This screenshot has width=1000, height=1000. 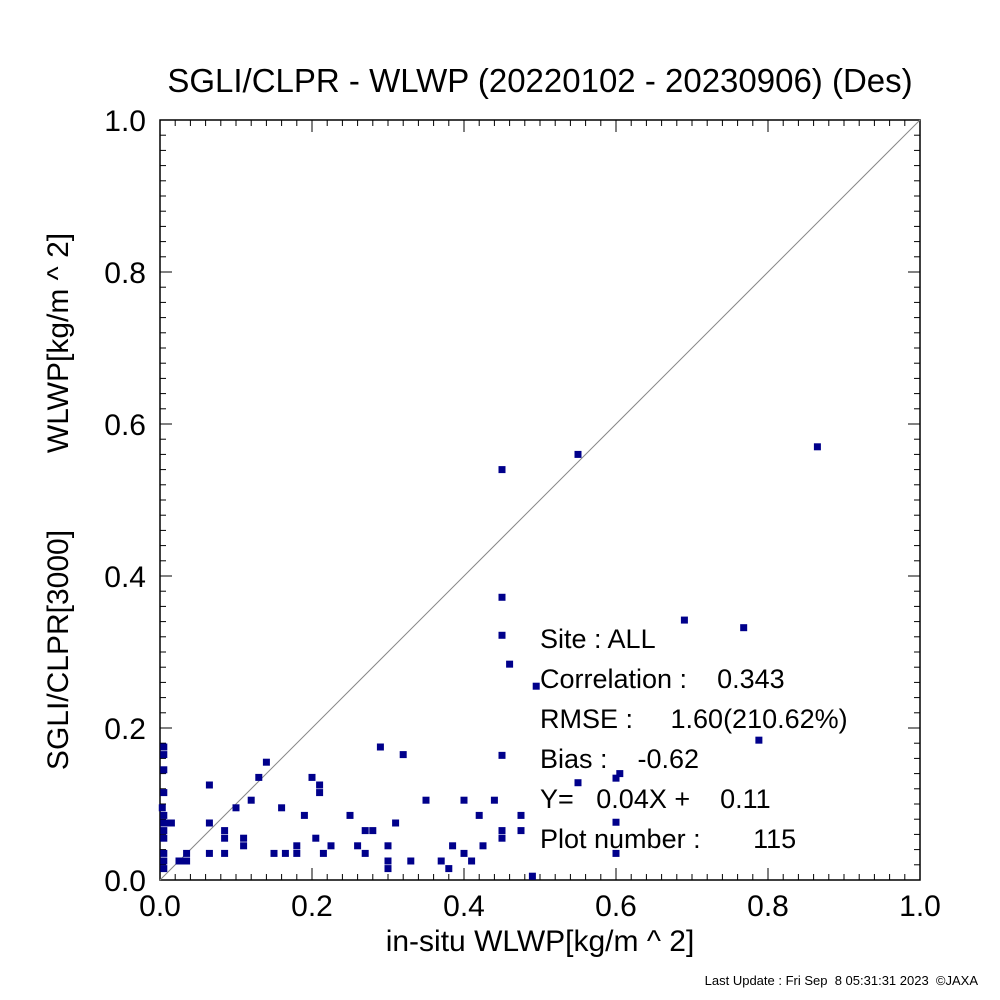 What do you see at coordinates (125, 425) in the screenshot?
I see `y-tick-label: 0.6` at bounding box center [125, 425].